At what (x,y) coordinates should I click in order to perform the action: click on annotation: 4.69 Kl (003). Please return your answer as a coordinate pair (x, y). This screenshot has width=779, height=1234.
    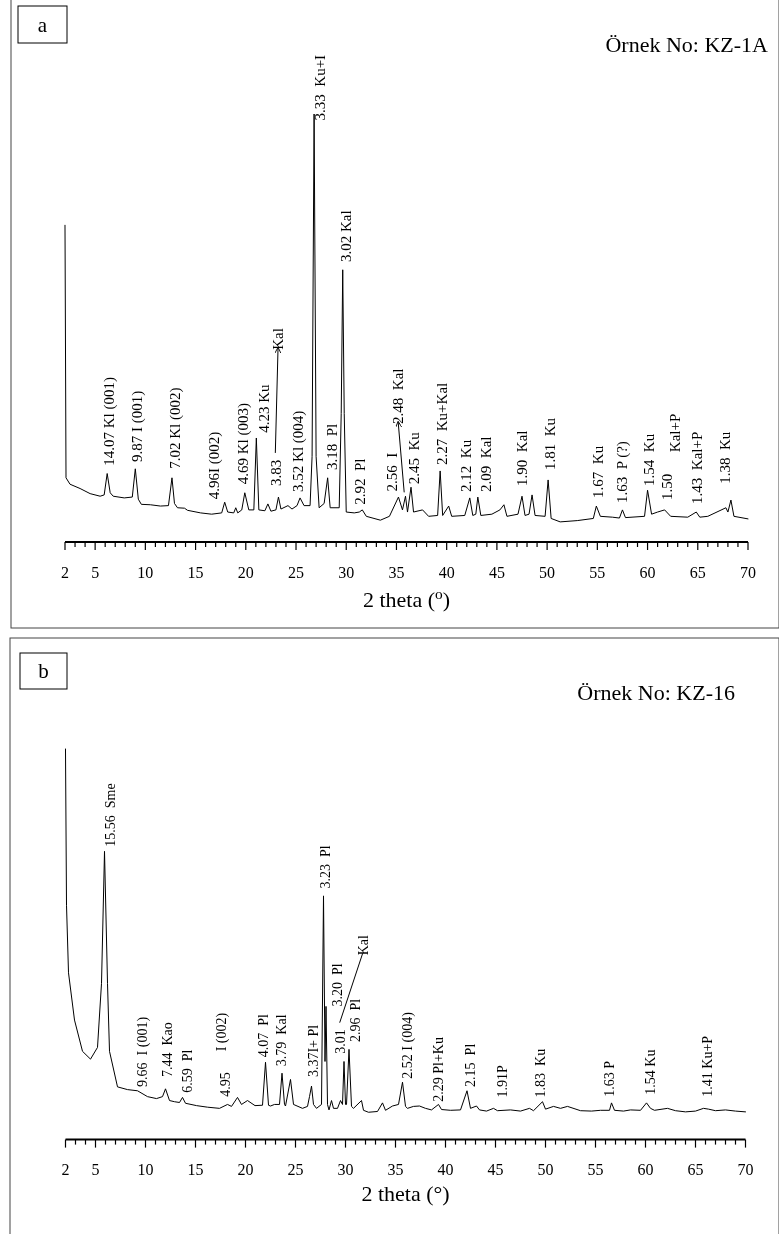
    Looking at the image, I should click on (244, 443).